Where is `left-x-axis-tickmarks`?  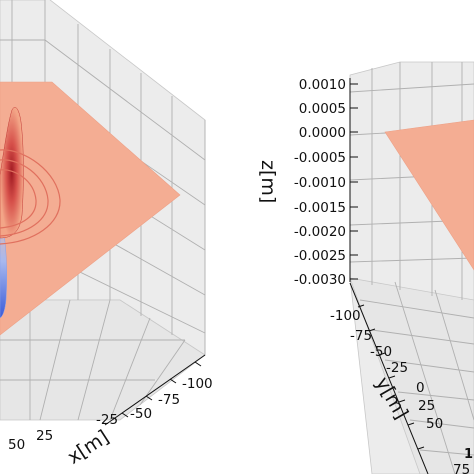
left-x-axis-tickmarks is located at coordinates (161, 389).